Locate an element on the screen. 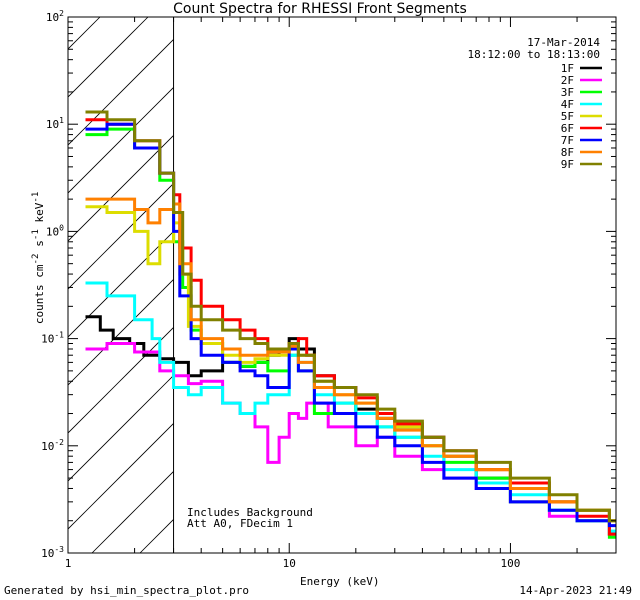 This screenshot has width=640, height=600. plot-time-range: 18:12:00 to 18:13:00 is located at coordinates (534, 54).